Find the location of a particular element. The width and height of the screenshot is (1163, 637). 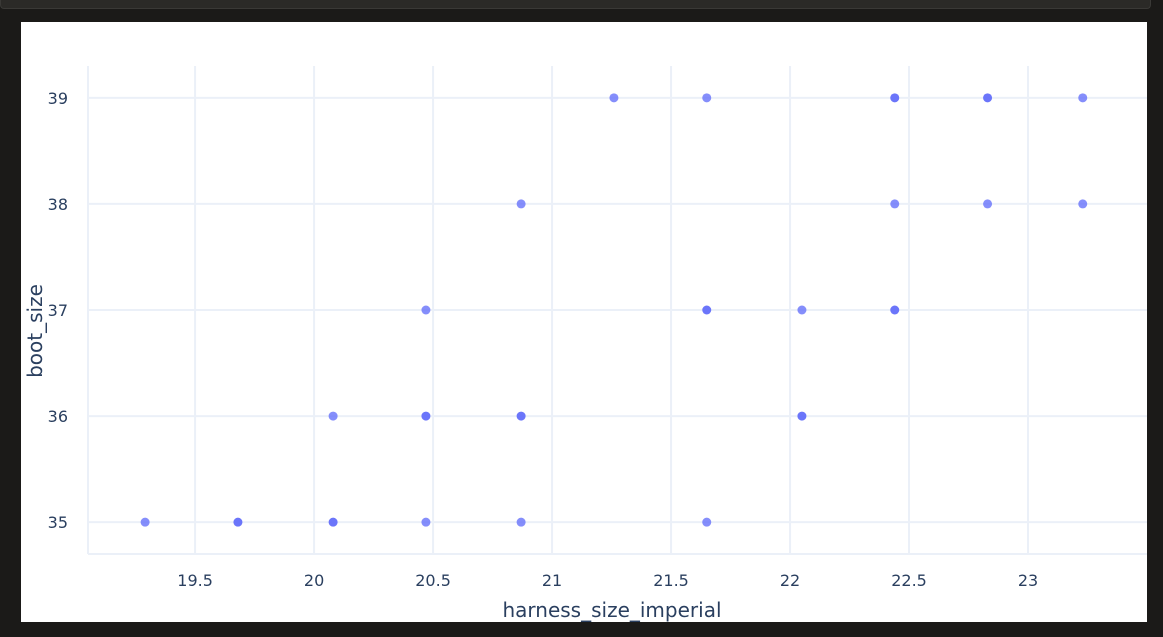

x-tick-label: 21.5 is located at coordinates (671, 580).